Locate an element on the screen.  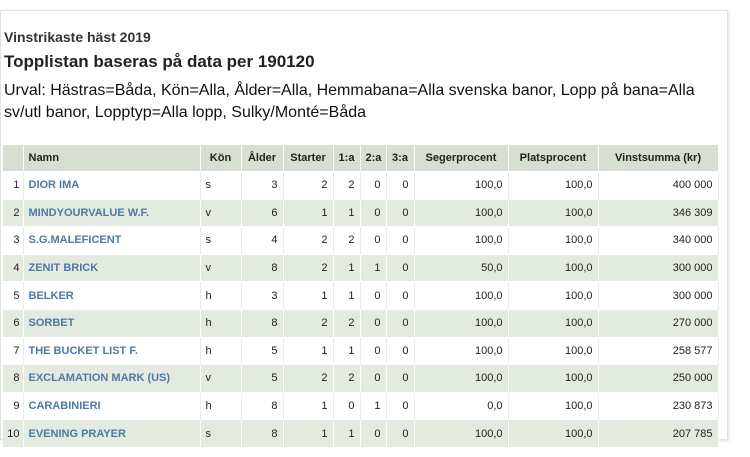
earnings-cell: 230 873 is located at coordinates (658, 405).